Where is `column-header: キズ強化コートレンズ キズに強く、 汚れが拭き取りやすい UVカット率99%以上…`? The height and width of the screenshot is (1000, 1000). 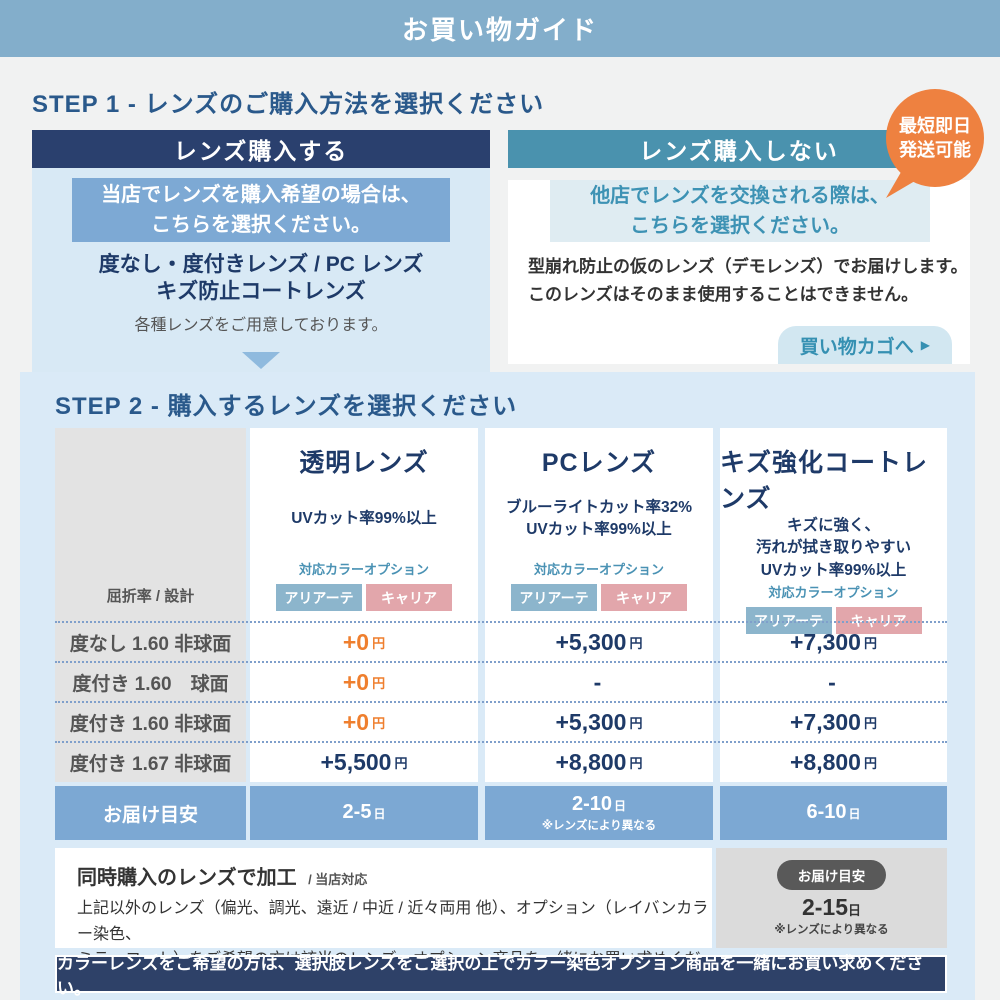 column-header: キズ強化コートレンズ キズに強く、 汚れが拭き取りやすい UVカット率99%以上… is located at coordinates (833, 531).